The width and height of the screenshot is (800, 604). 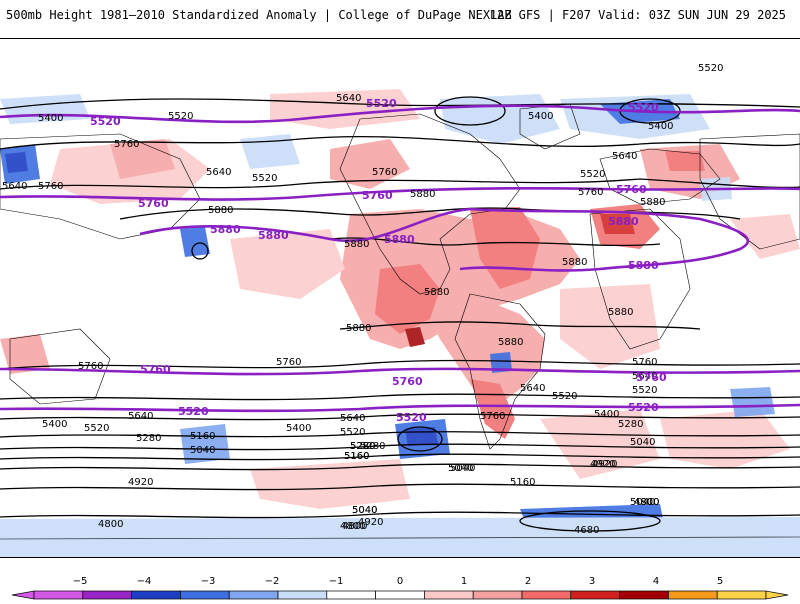 I want to click on contour-4800-south, so click(x=400, y=515).